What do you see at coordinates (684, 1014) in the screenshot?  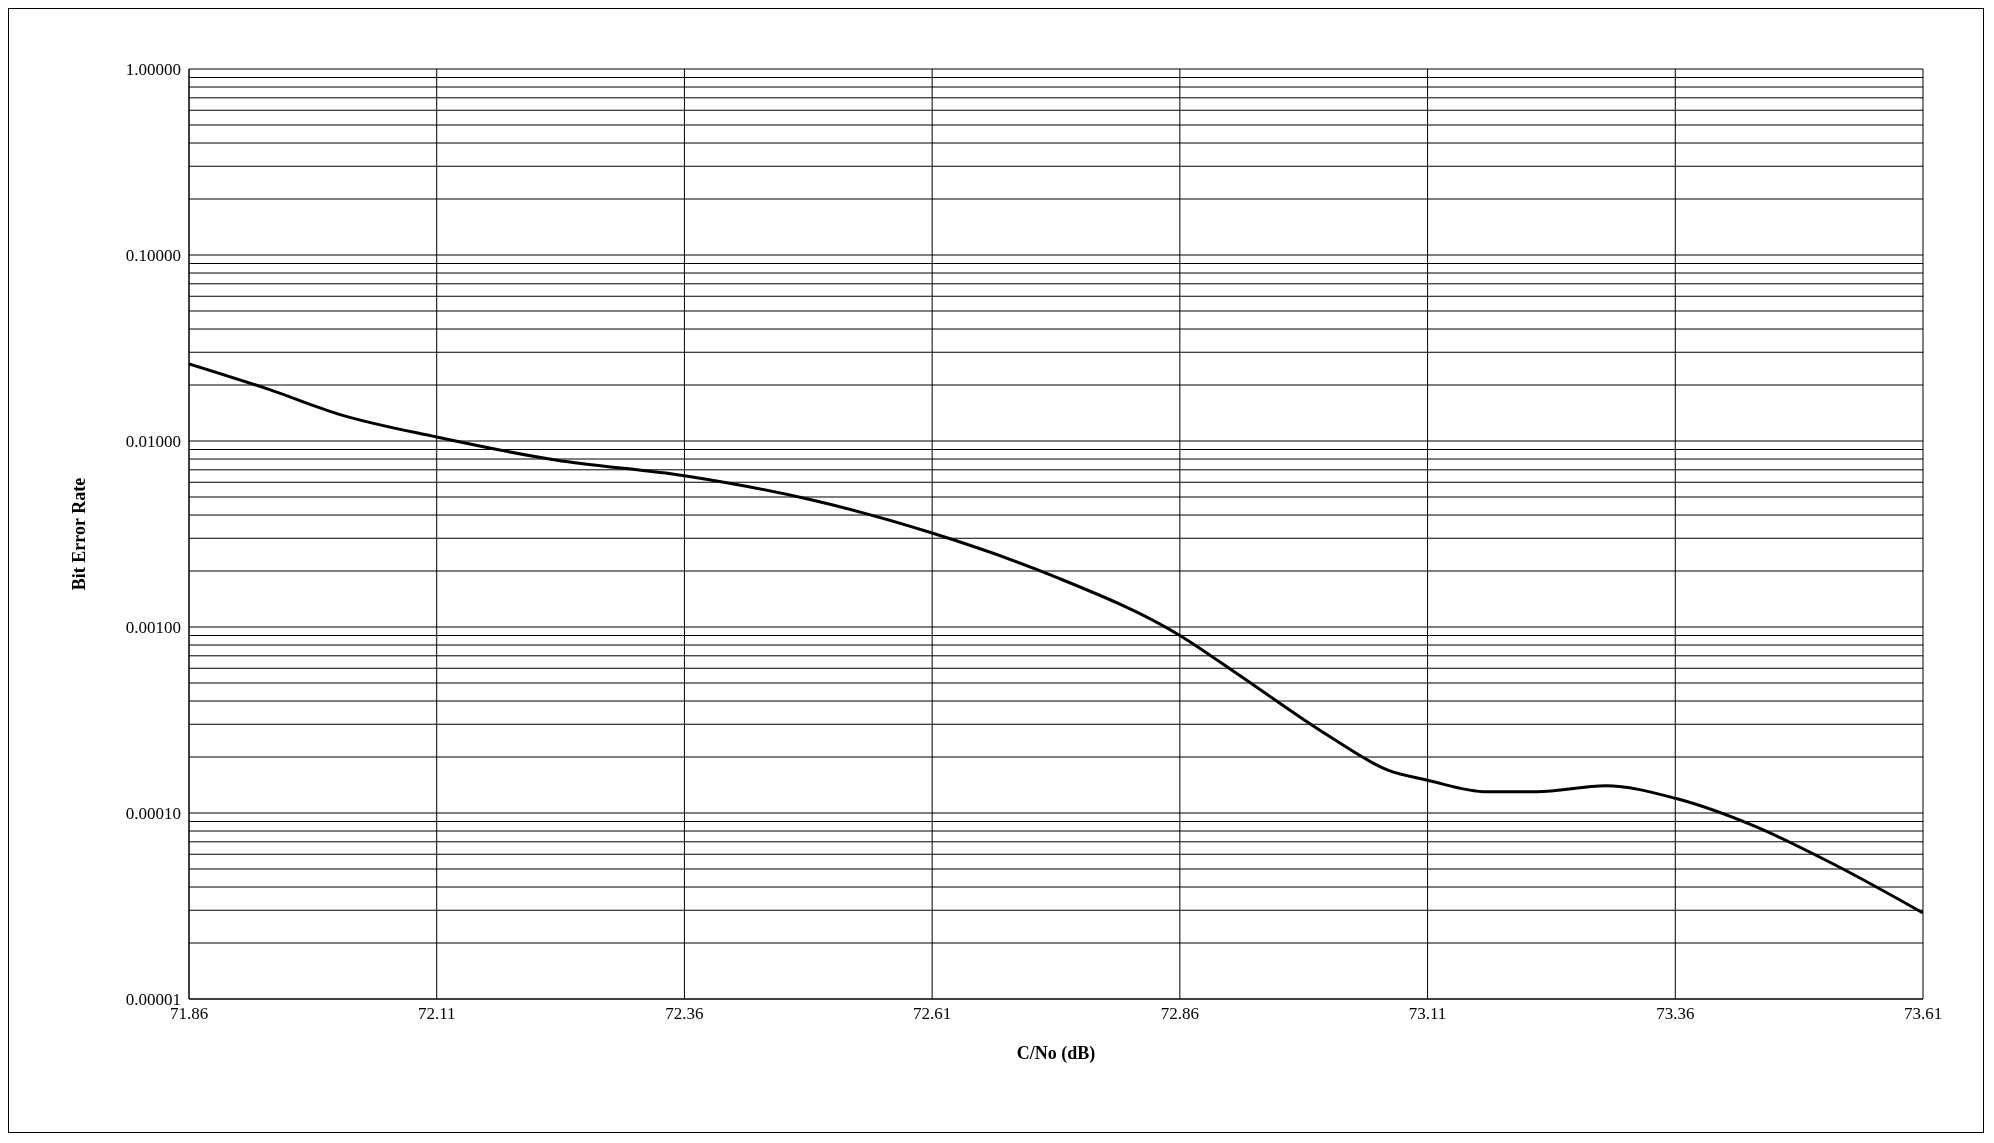 I see `x-tick-label: 72.36` at bounding box center [684, 1014].